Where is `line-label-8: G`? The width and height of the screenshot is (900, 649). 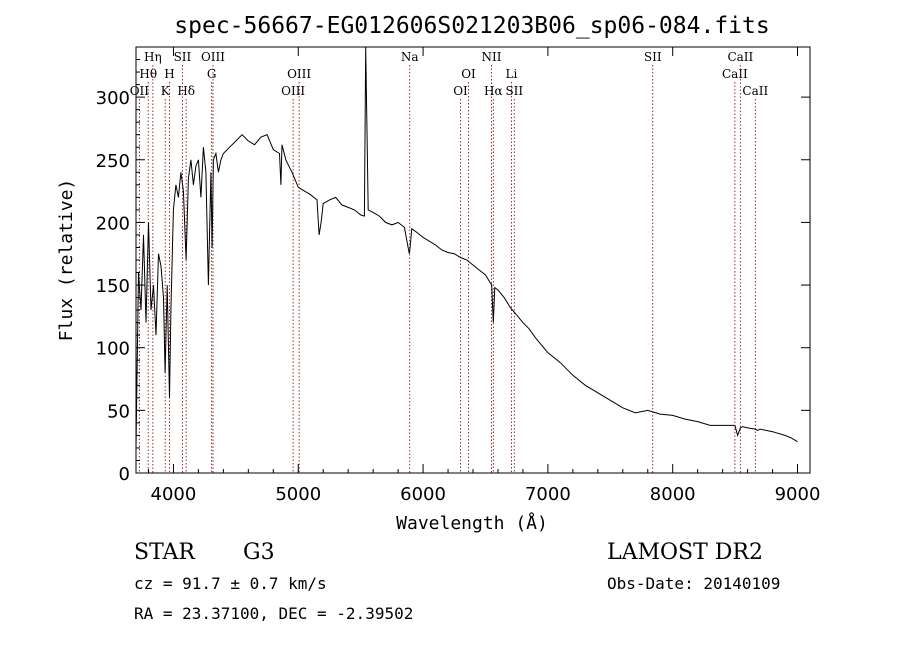
line-label-8: G is located at coordinates (212, 74).